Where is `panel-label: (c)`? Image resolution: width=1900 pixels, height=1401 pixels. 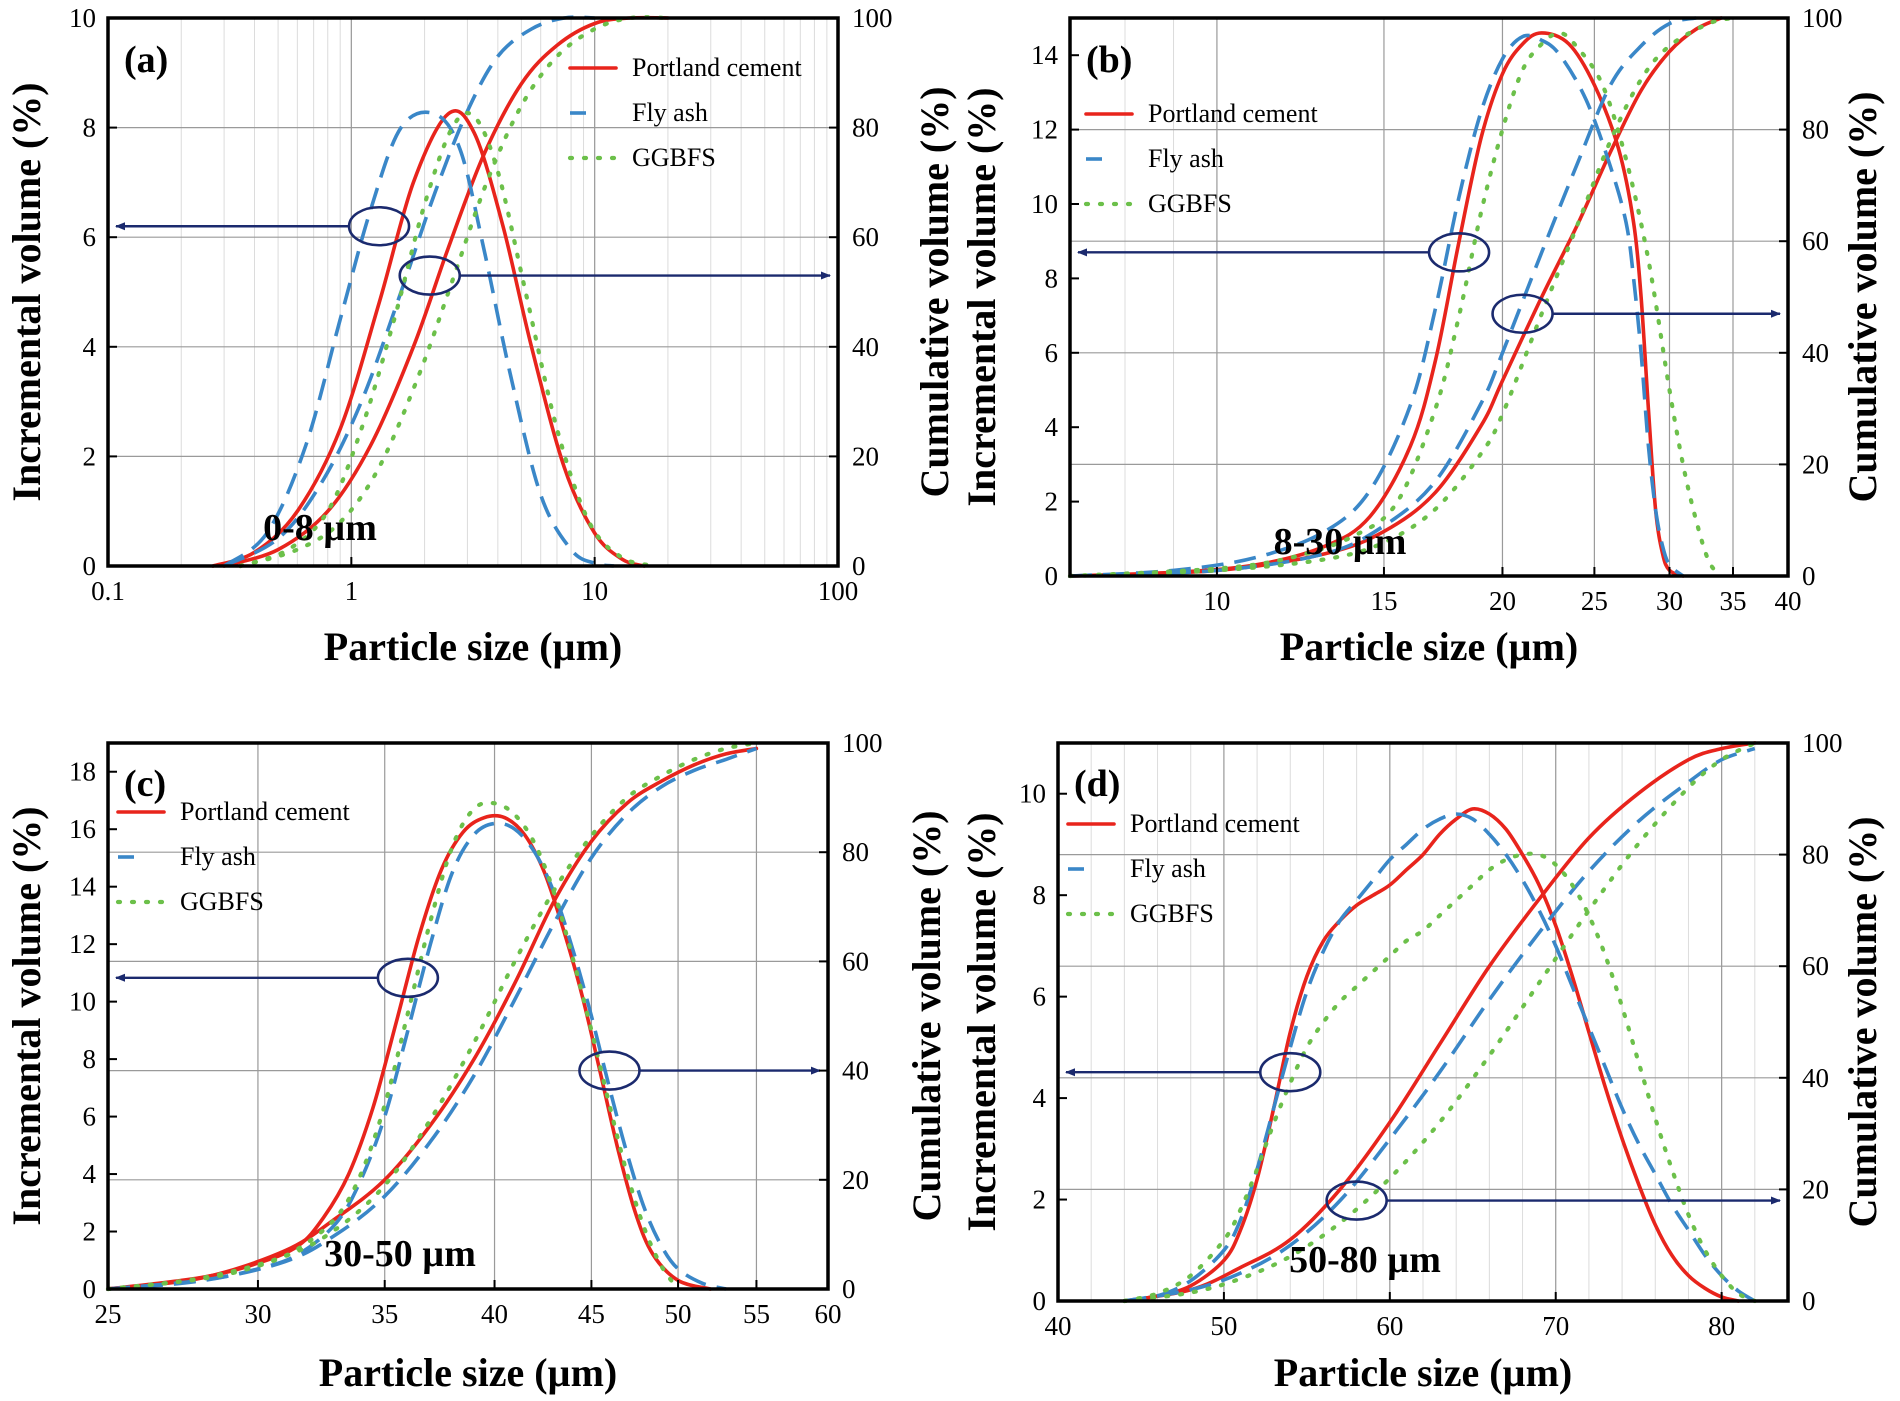 panel-label: (c) is located at coordinates (145, 784).